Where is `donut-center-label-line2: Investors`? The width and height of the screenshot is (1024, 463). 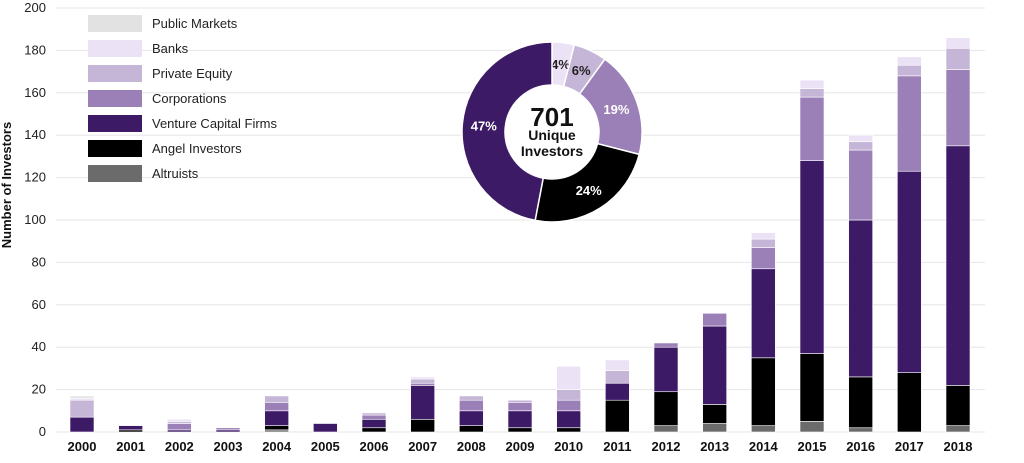 donut-center-label-line2: Investors is located at coordinates (552, 151).